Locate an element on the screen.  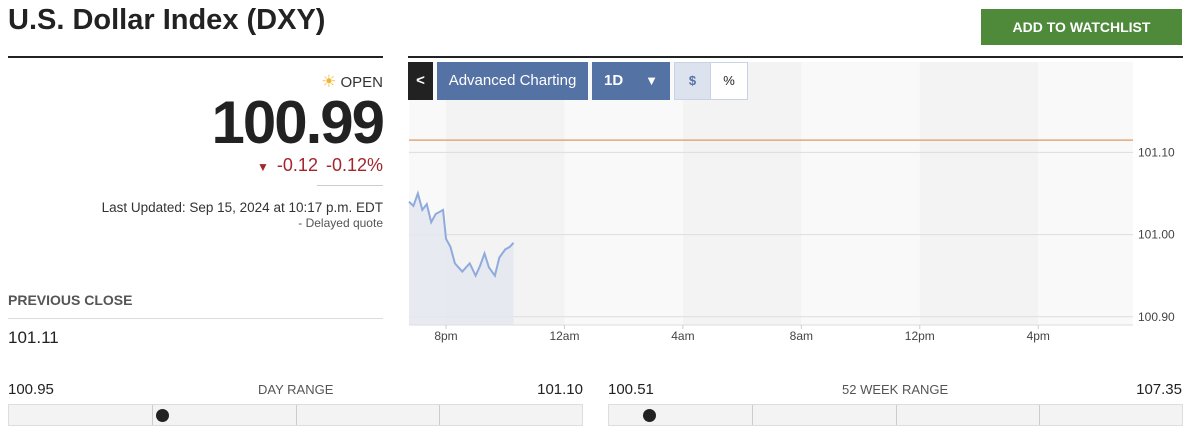
page-title: U.S. Dollar Index (DXY) is located at coordinates (167, 20).